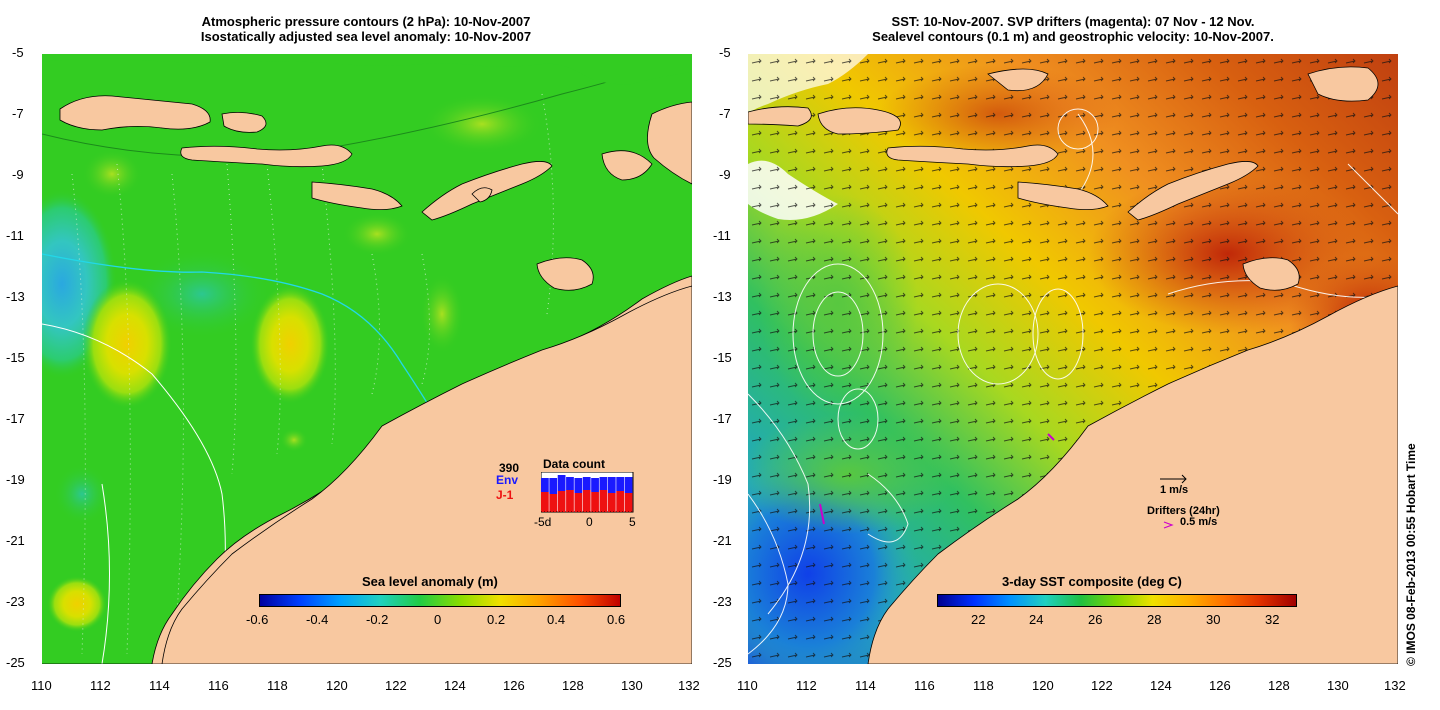 Image resolution: width=1440 pixels, height=710 pixels. I want to click on right-x-tick: 120, so click(1043, 685).